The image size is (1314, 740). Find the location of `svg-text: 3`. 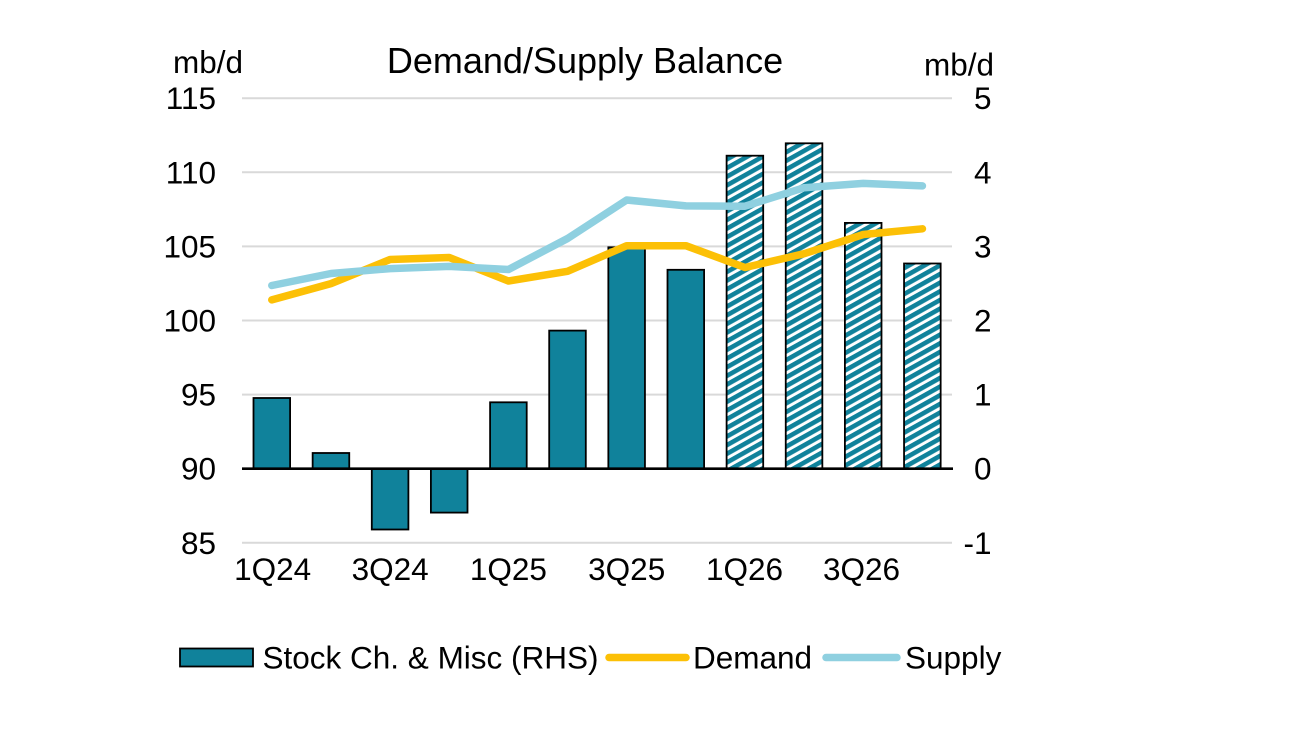

svg-text: 3 is located at coordinates (983, 246).